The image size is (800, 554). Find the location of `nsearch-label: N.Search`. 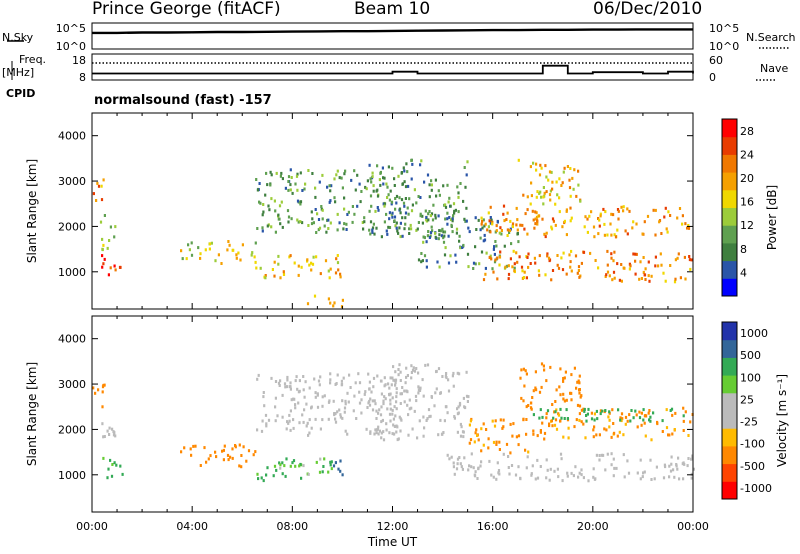

nsearch-label: N.Search is located at coordinates (771, 37).